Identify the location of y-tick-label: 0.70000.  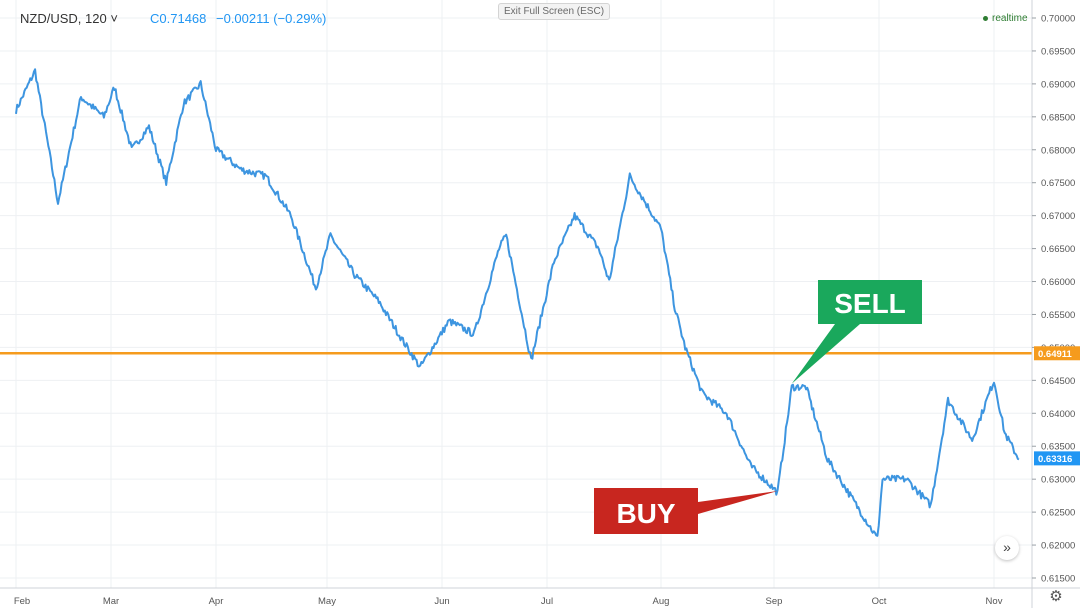
(1058, 19).